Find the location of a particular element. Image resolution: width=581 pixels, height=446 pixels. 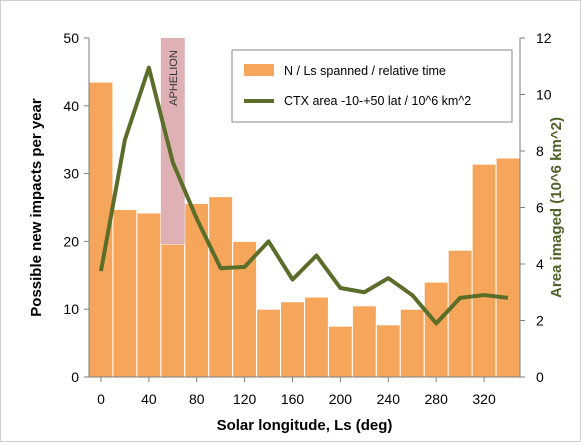

x-tick-label: 320 is located at coordinates (484, 399).